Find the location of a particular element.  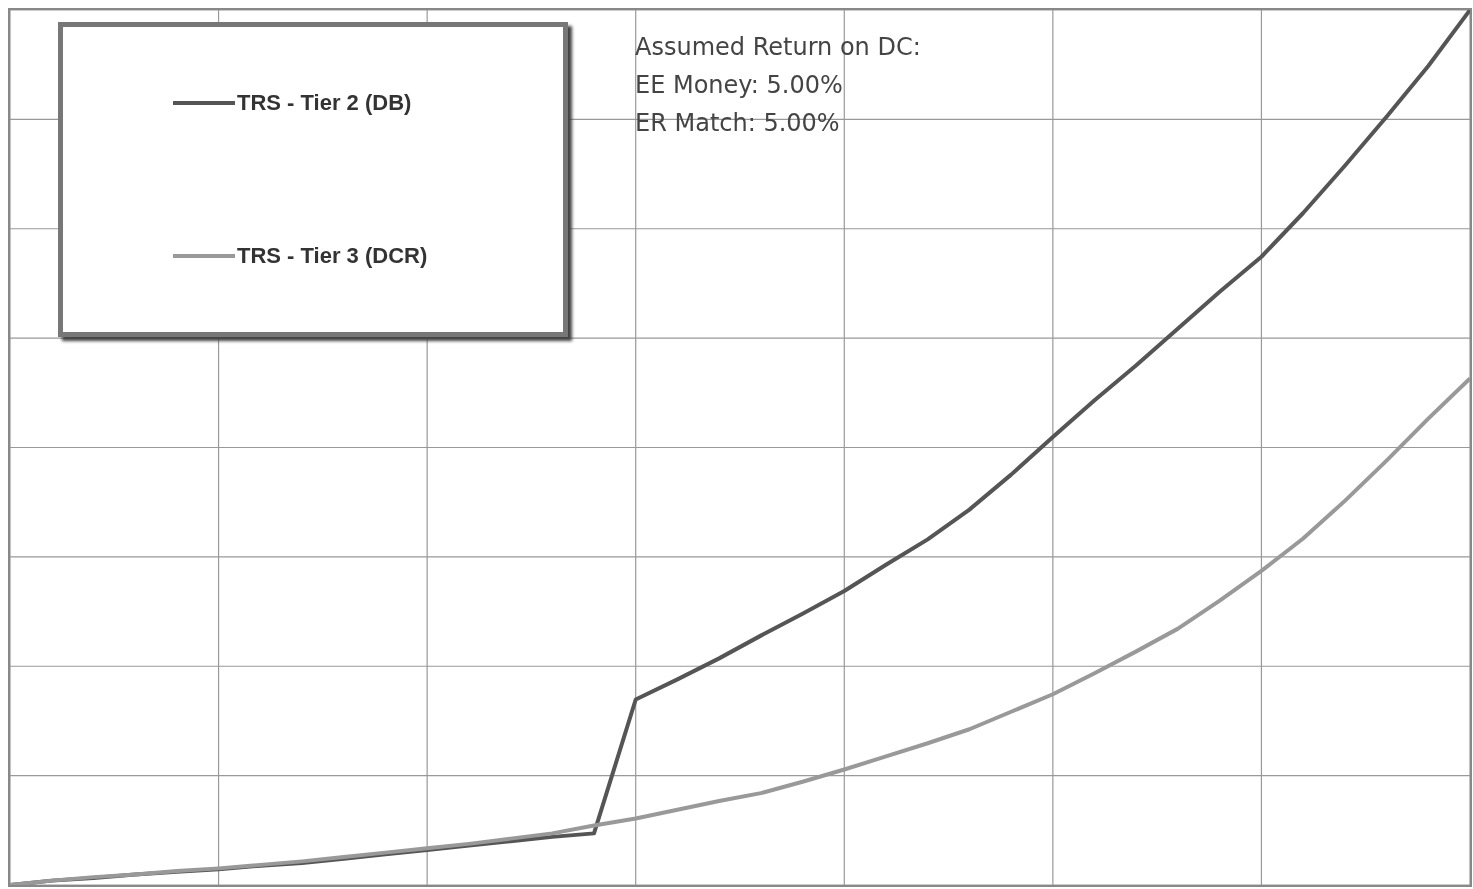

legend-label: TRS - Tier 3 (DCR) is located at coordinates (332, 255).